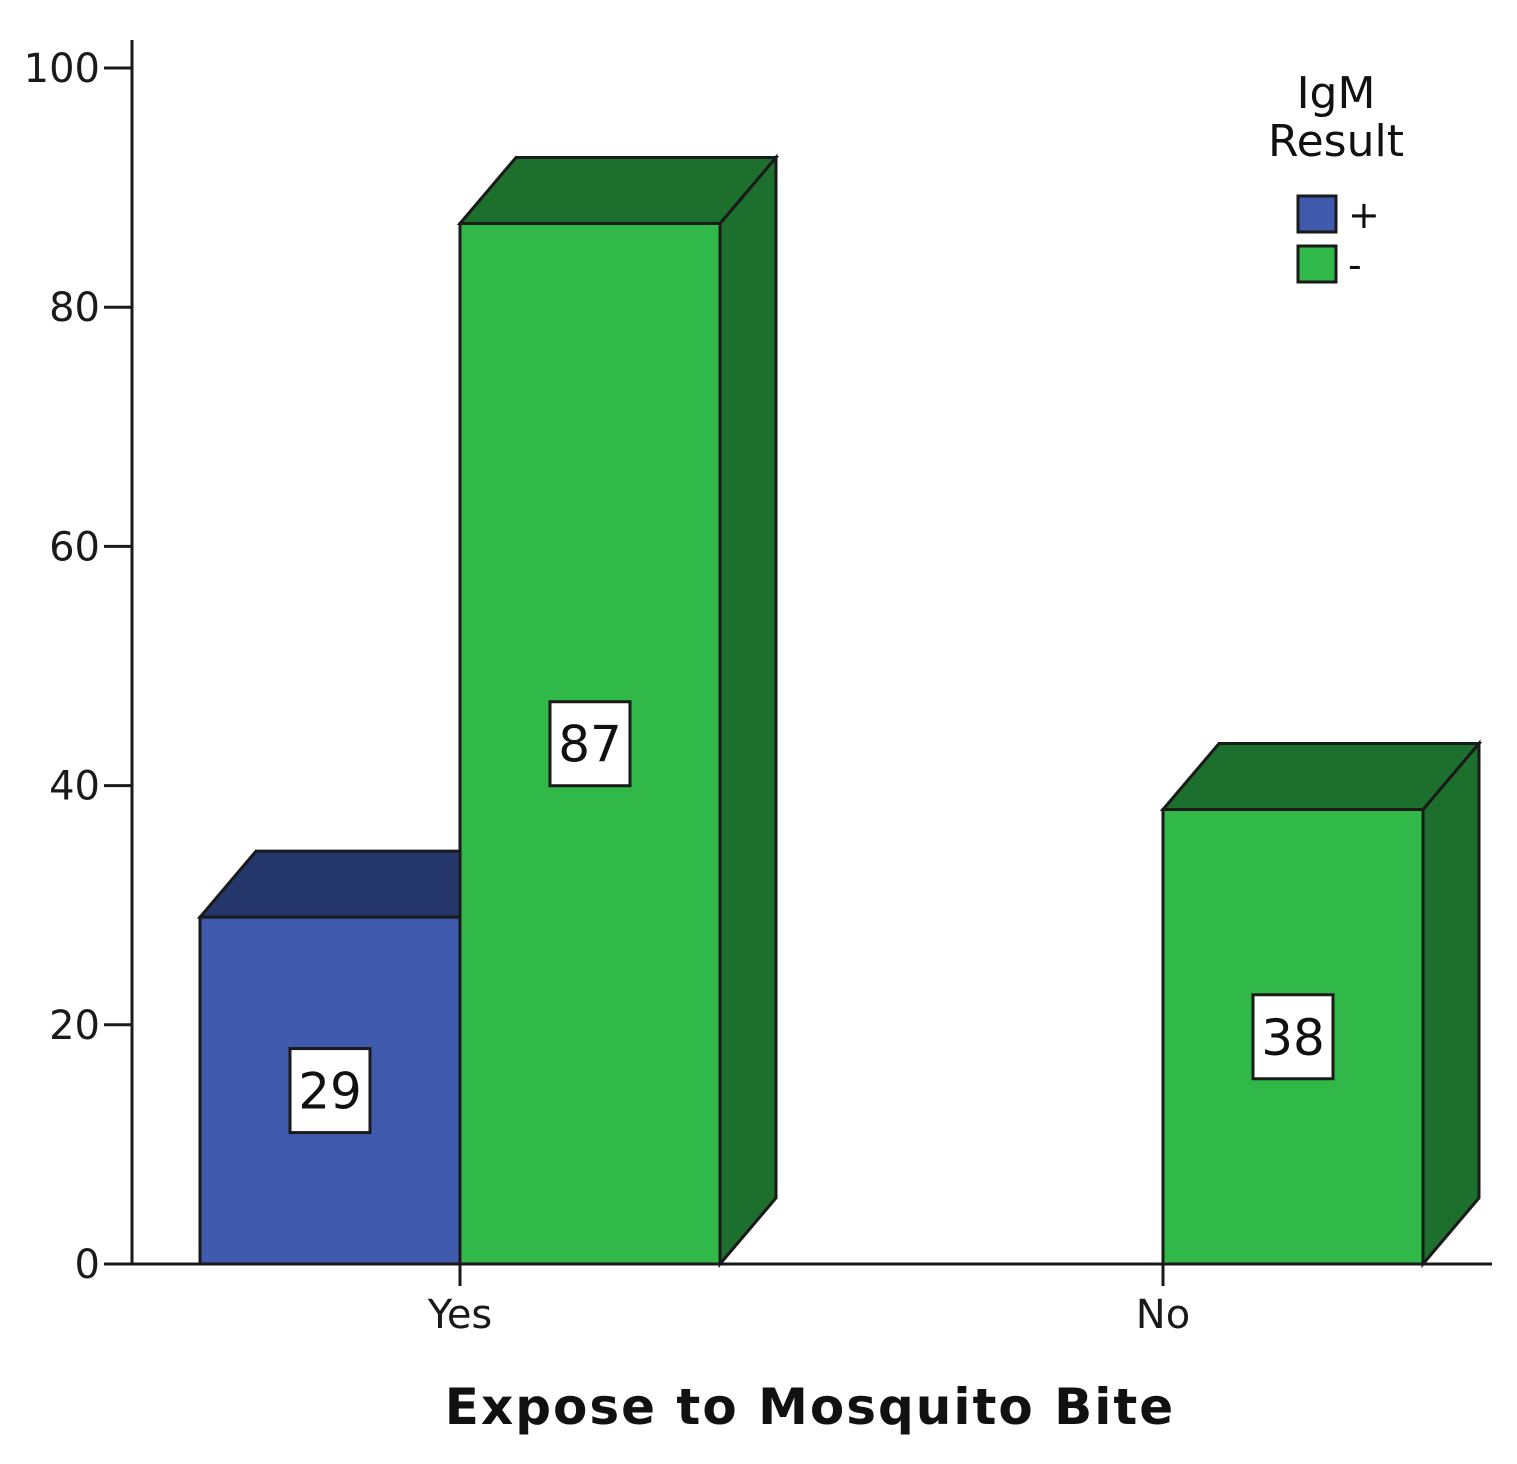  What do you see at coordinates (74, 547) in the screenshot?
I see `y-tick-label-60: 60` at bounding box center [74, 547].